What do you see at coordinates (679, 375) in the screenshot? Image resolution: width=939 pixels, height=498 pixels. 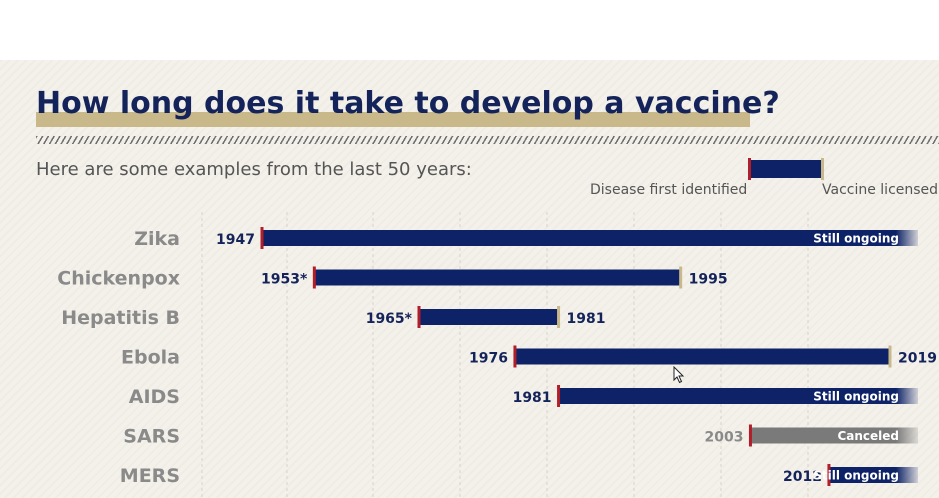 I see `mouse-pointer-icon` at bounding box center [679, 375].